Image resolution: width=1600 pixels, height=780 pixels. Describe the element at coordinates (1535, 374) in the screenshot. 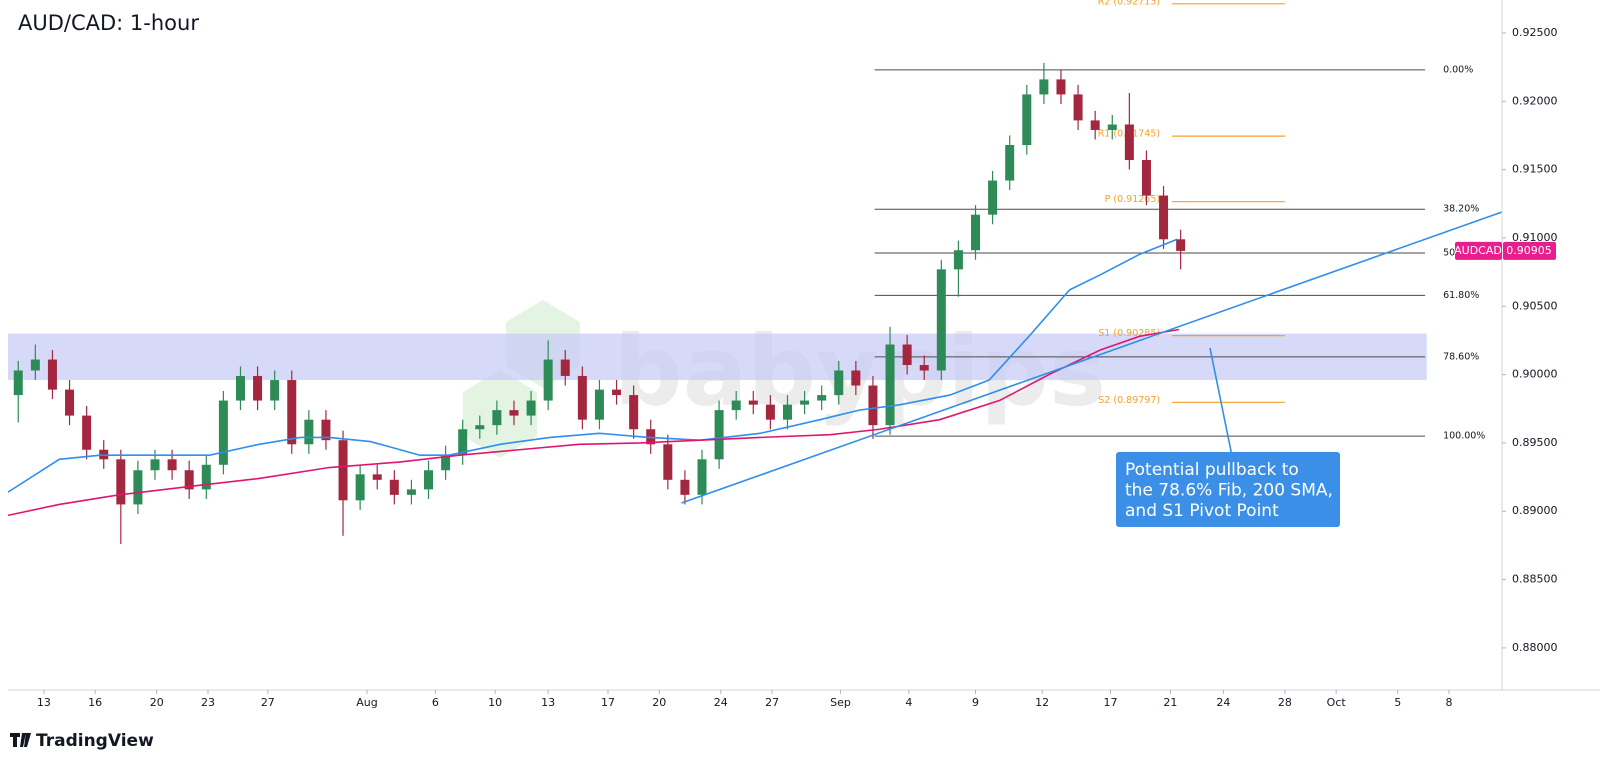

I see `y-tick-label: 0.90000` at that location.